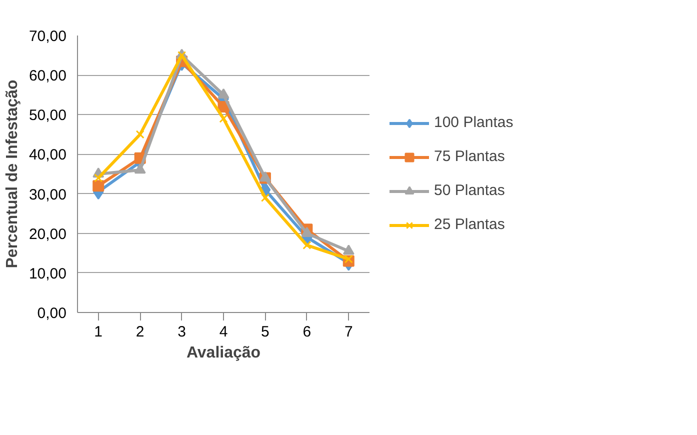 This screenshot has width=697, height=435. Describe the element at coordinates (47, 155) in the screenshot. I see `y-tick-label: 40,00` at that location.